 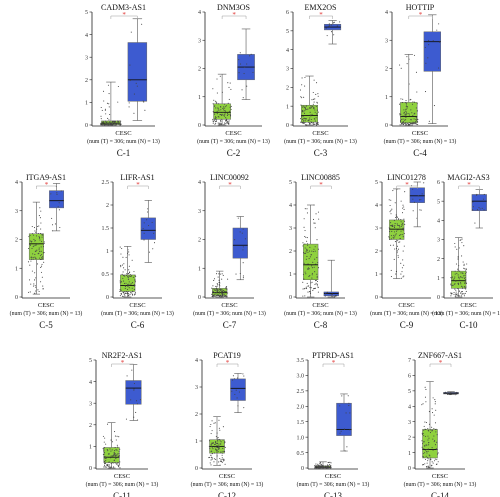 What do you see at coordinates (287, 70) in the screenshot?
I see `y-tick-label: 3` at bounding box center [287, 70].